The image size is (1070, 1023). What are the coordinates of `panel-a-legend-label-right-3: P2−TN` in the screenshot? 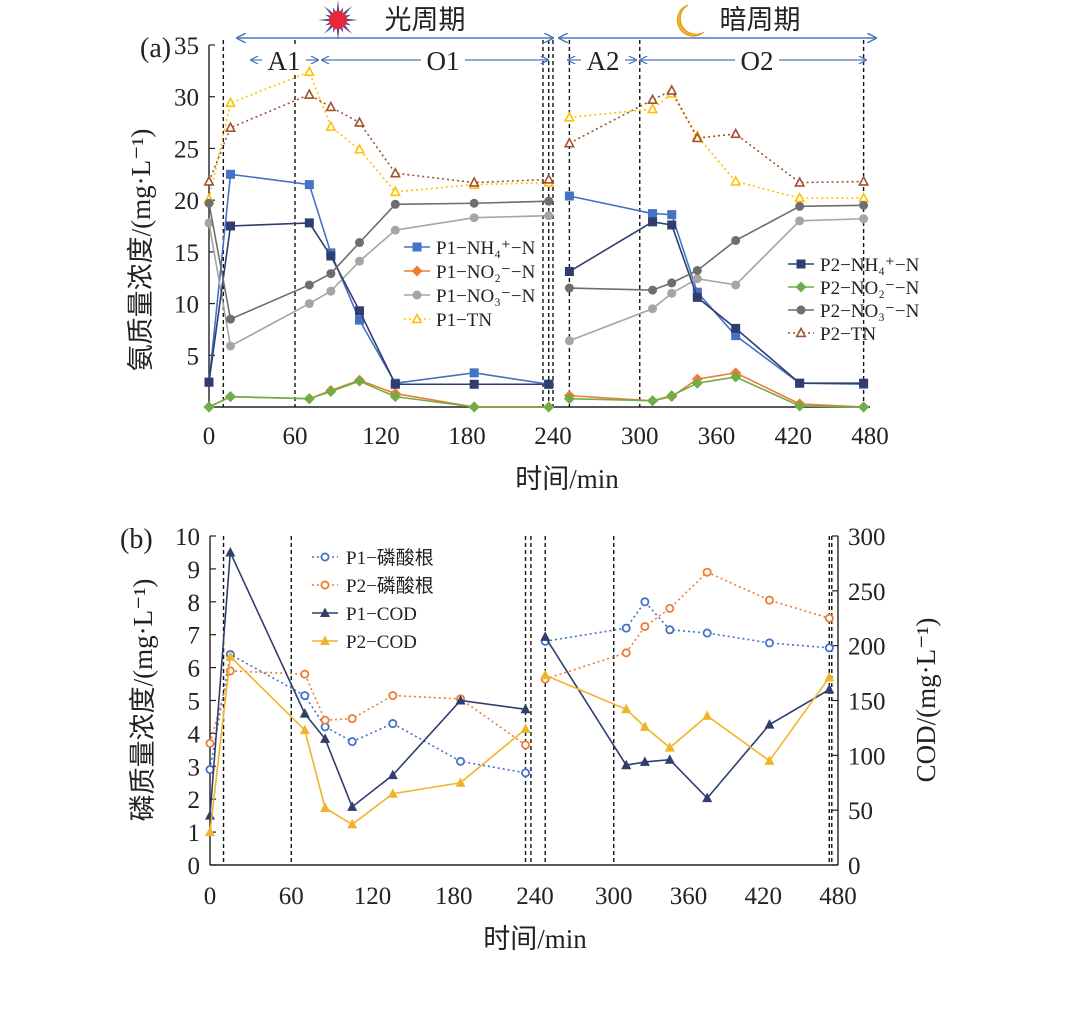 It's located at (848, 334).